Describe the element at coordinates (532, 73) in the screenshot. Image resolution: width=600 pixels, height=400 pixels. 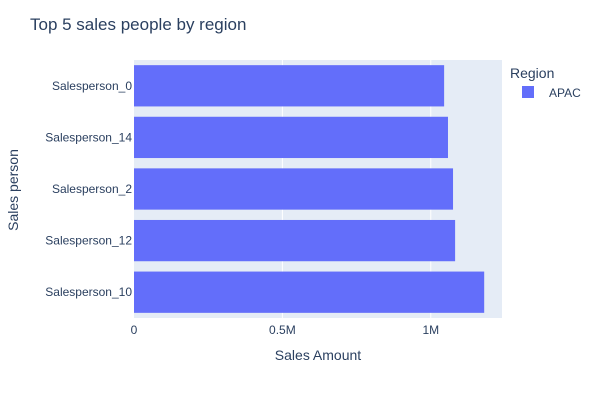
I see `legend-title: Region` at that location.